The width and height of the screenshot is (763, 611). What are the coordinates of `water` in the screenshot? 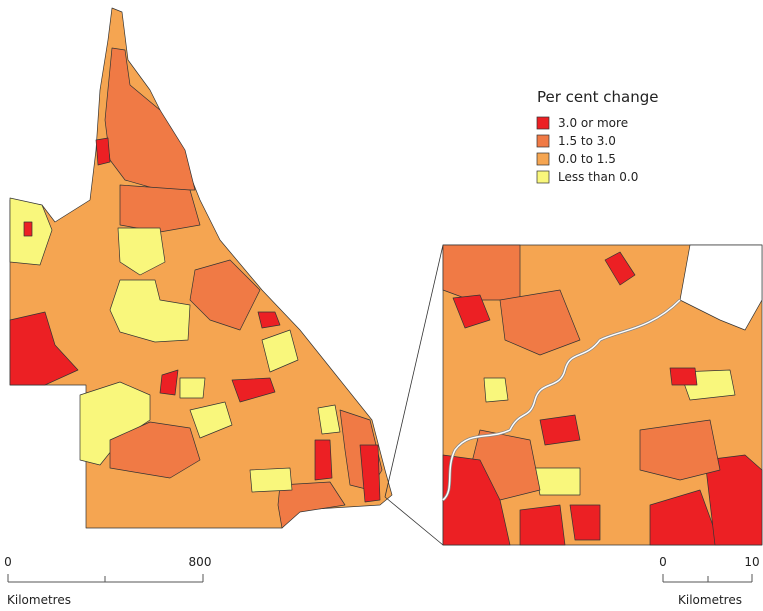 It's located at (721, 287).